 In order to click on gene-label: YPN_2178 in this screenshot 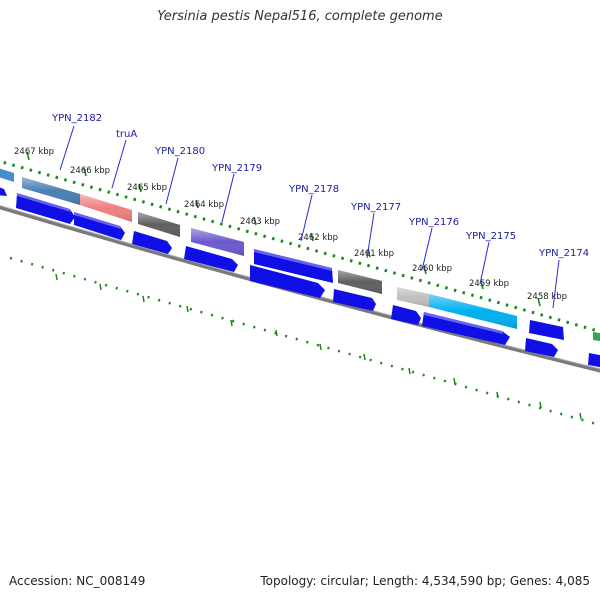, I will do `click(313, 189)`.